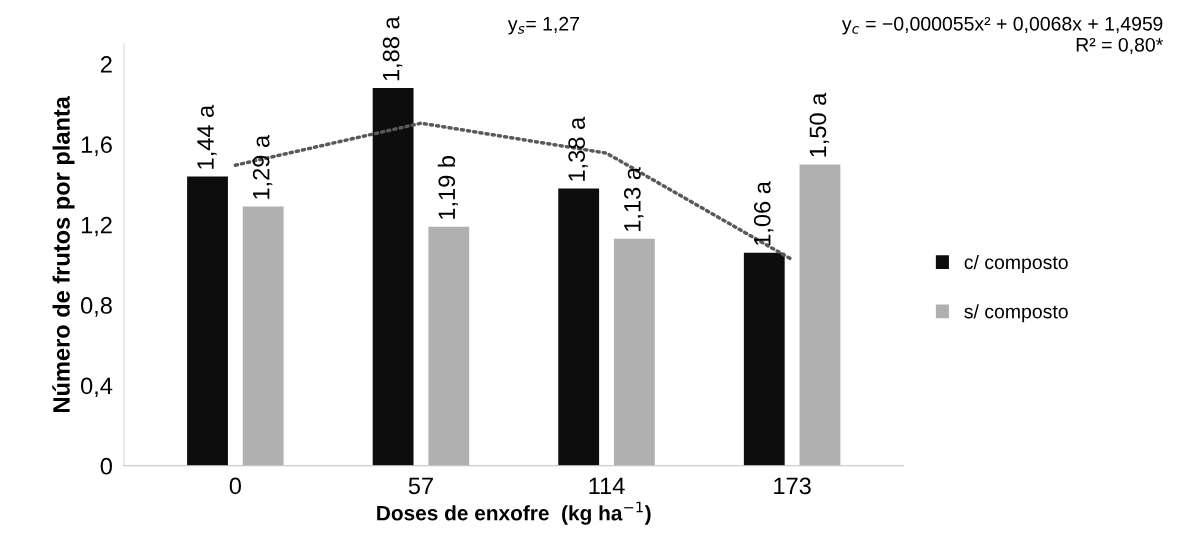  I want to click on x-tick-label: 173, so click(792, 486).